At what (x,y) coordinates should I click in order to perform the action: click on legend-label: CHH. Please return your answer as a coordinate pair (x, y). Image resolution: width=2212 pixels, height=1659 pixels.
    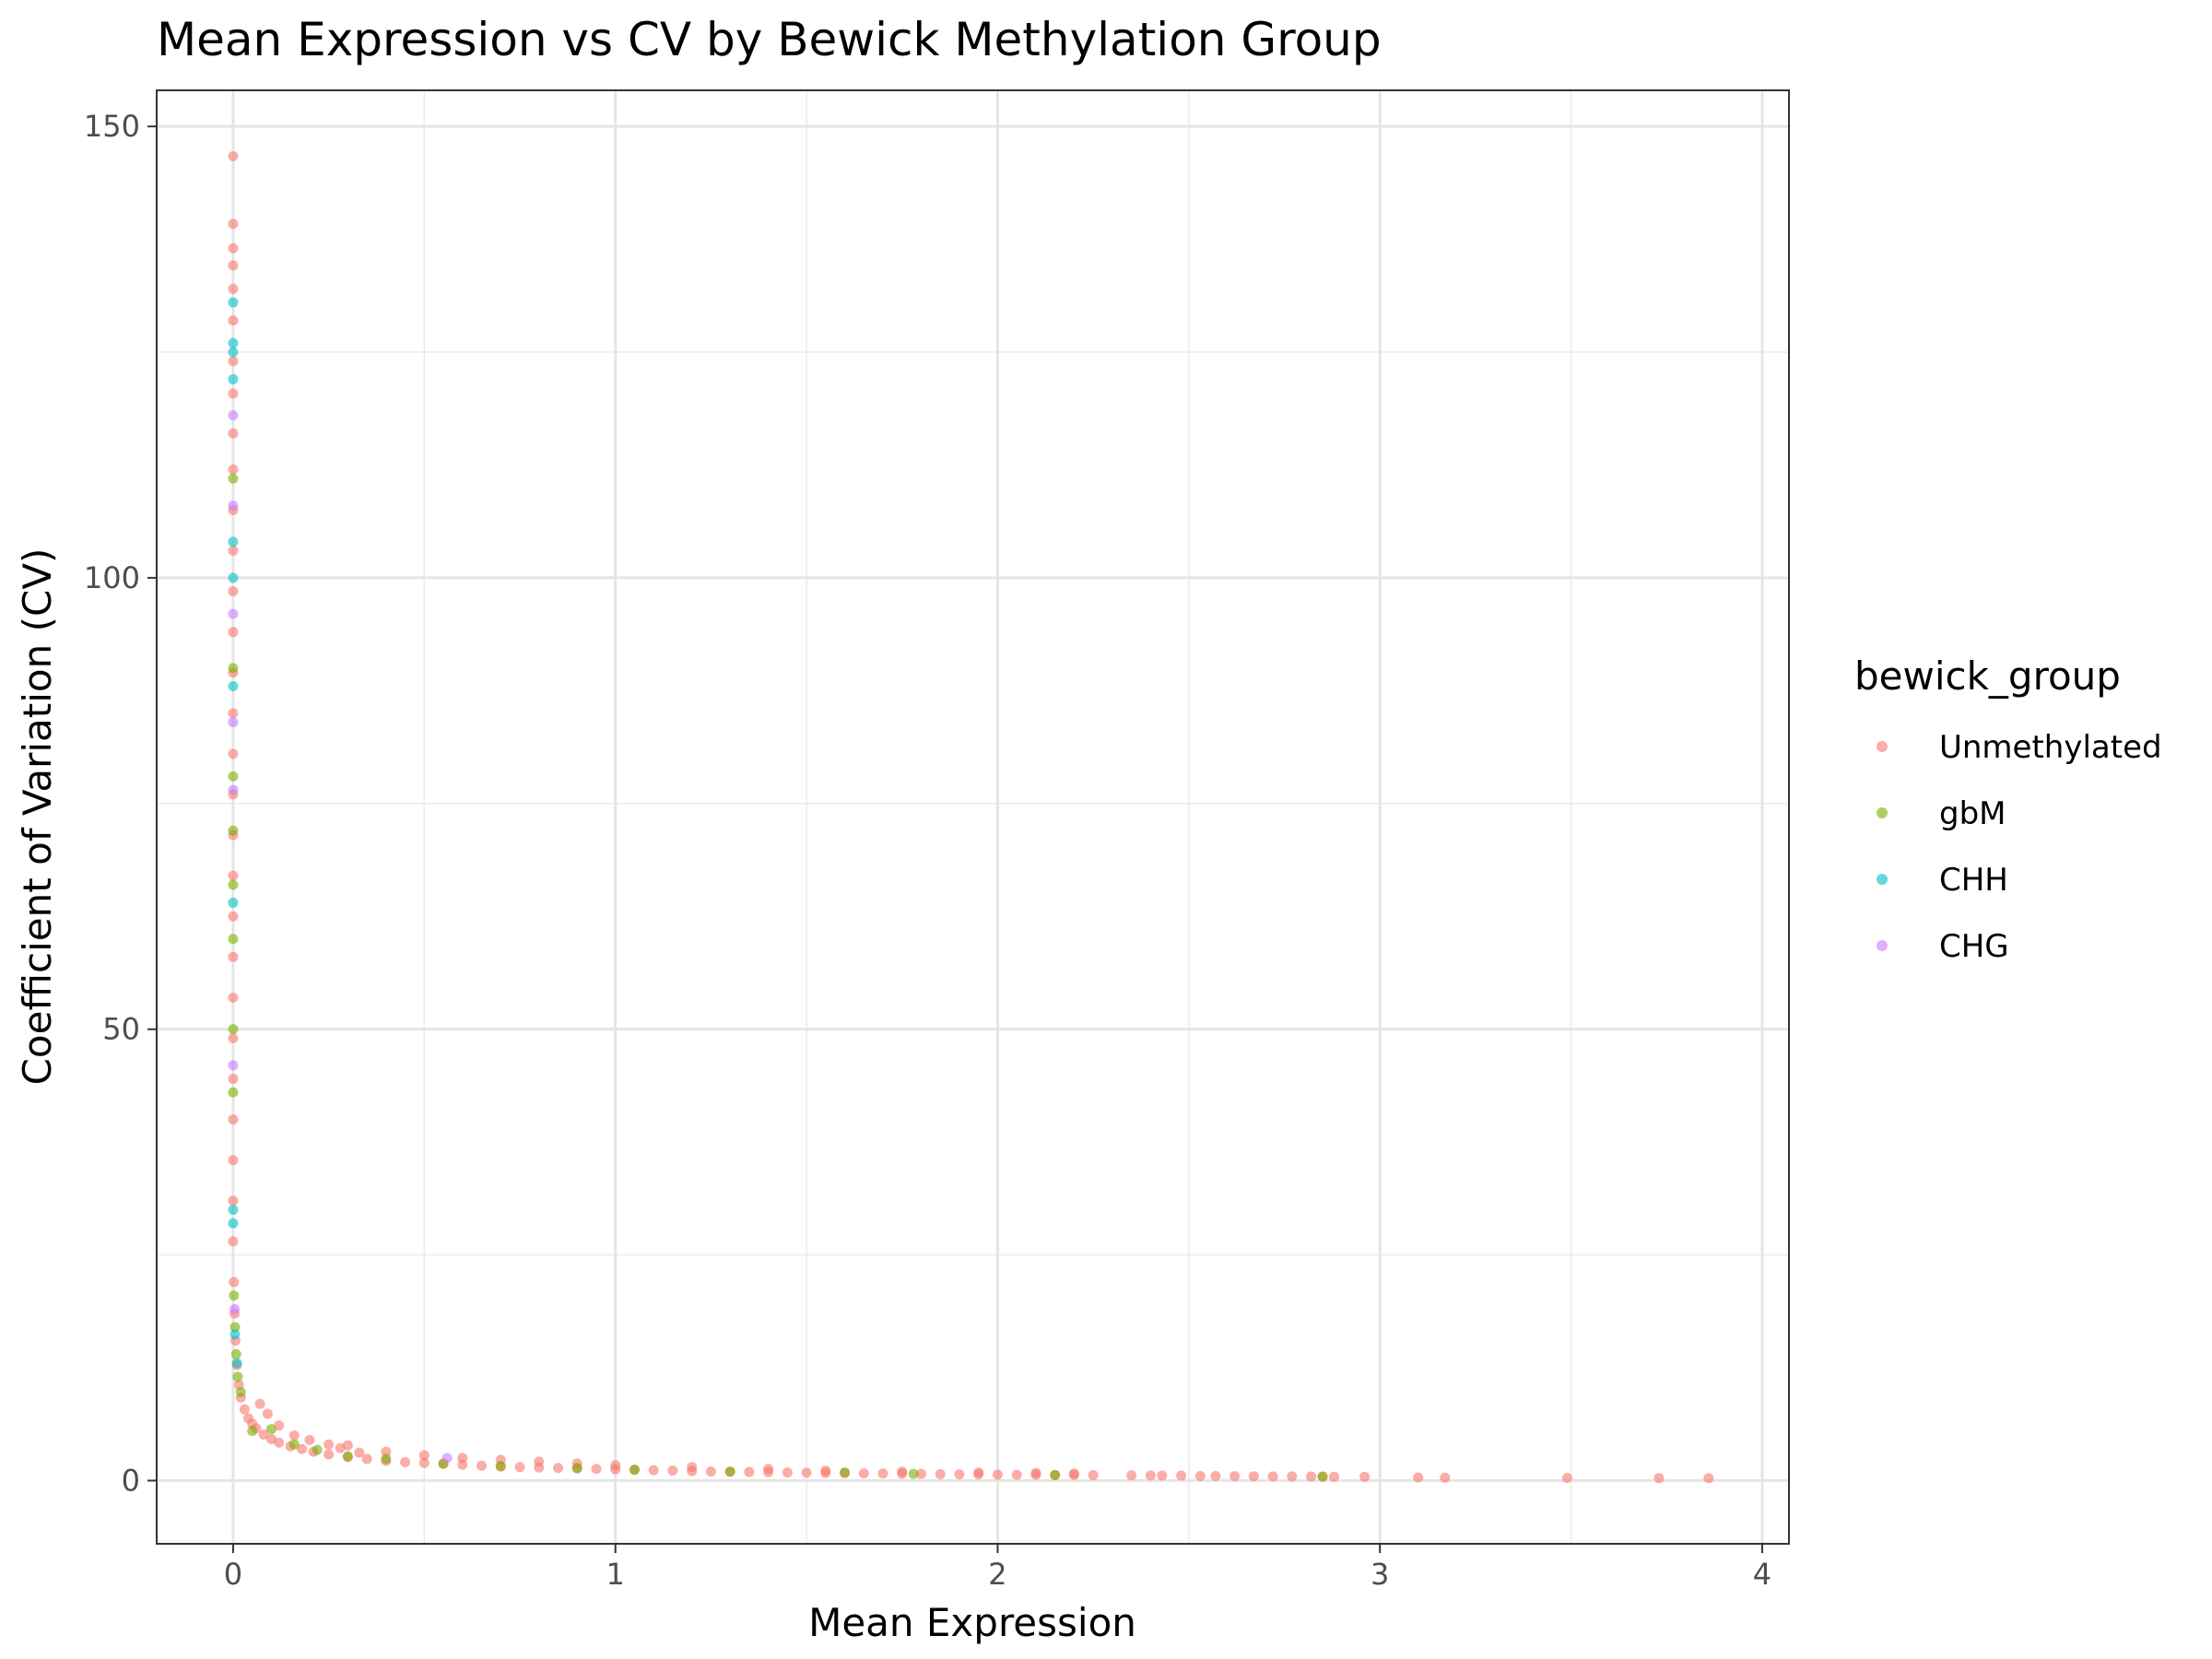
    Looking at the image, I should click on (1973, 880).